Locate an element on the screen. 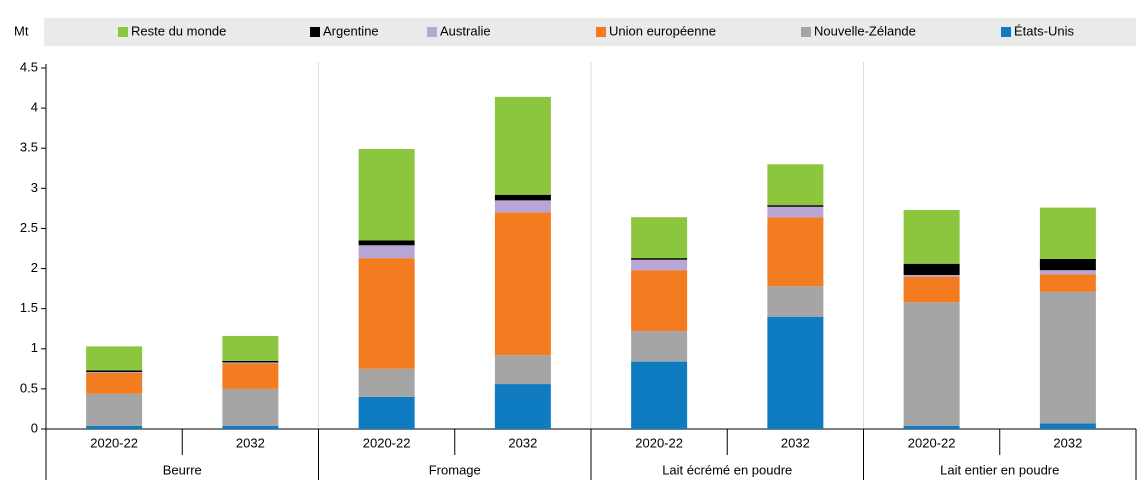  group-label: Fromage is located at coordinates (455, 469).